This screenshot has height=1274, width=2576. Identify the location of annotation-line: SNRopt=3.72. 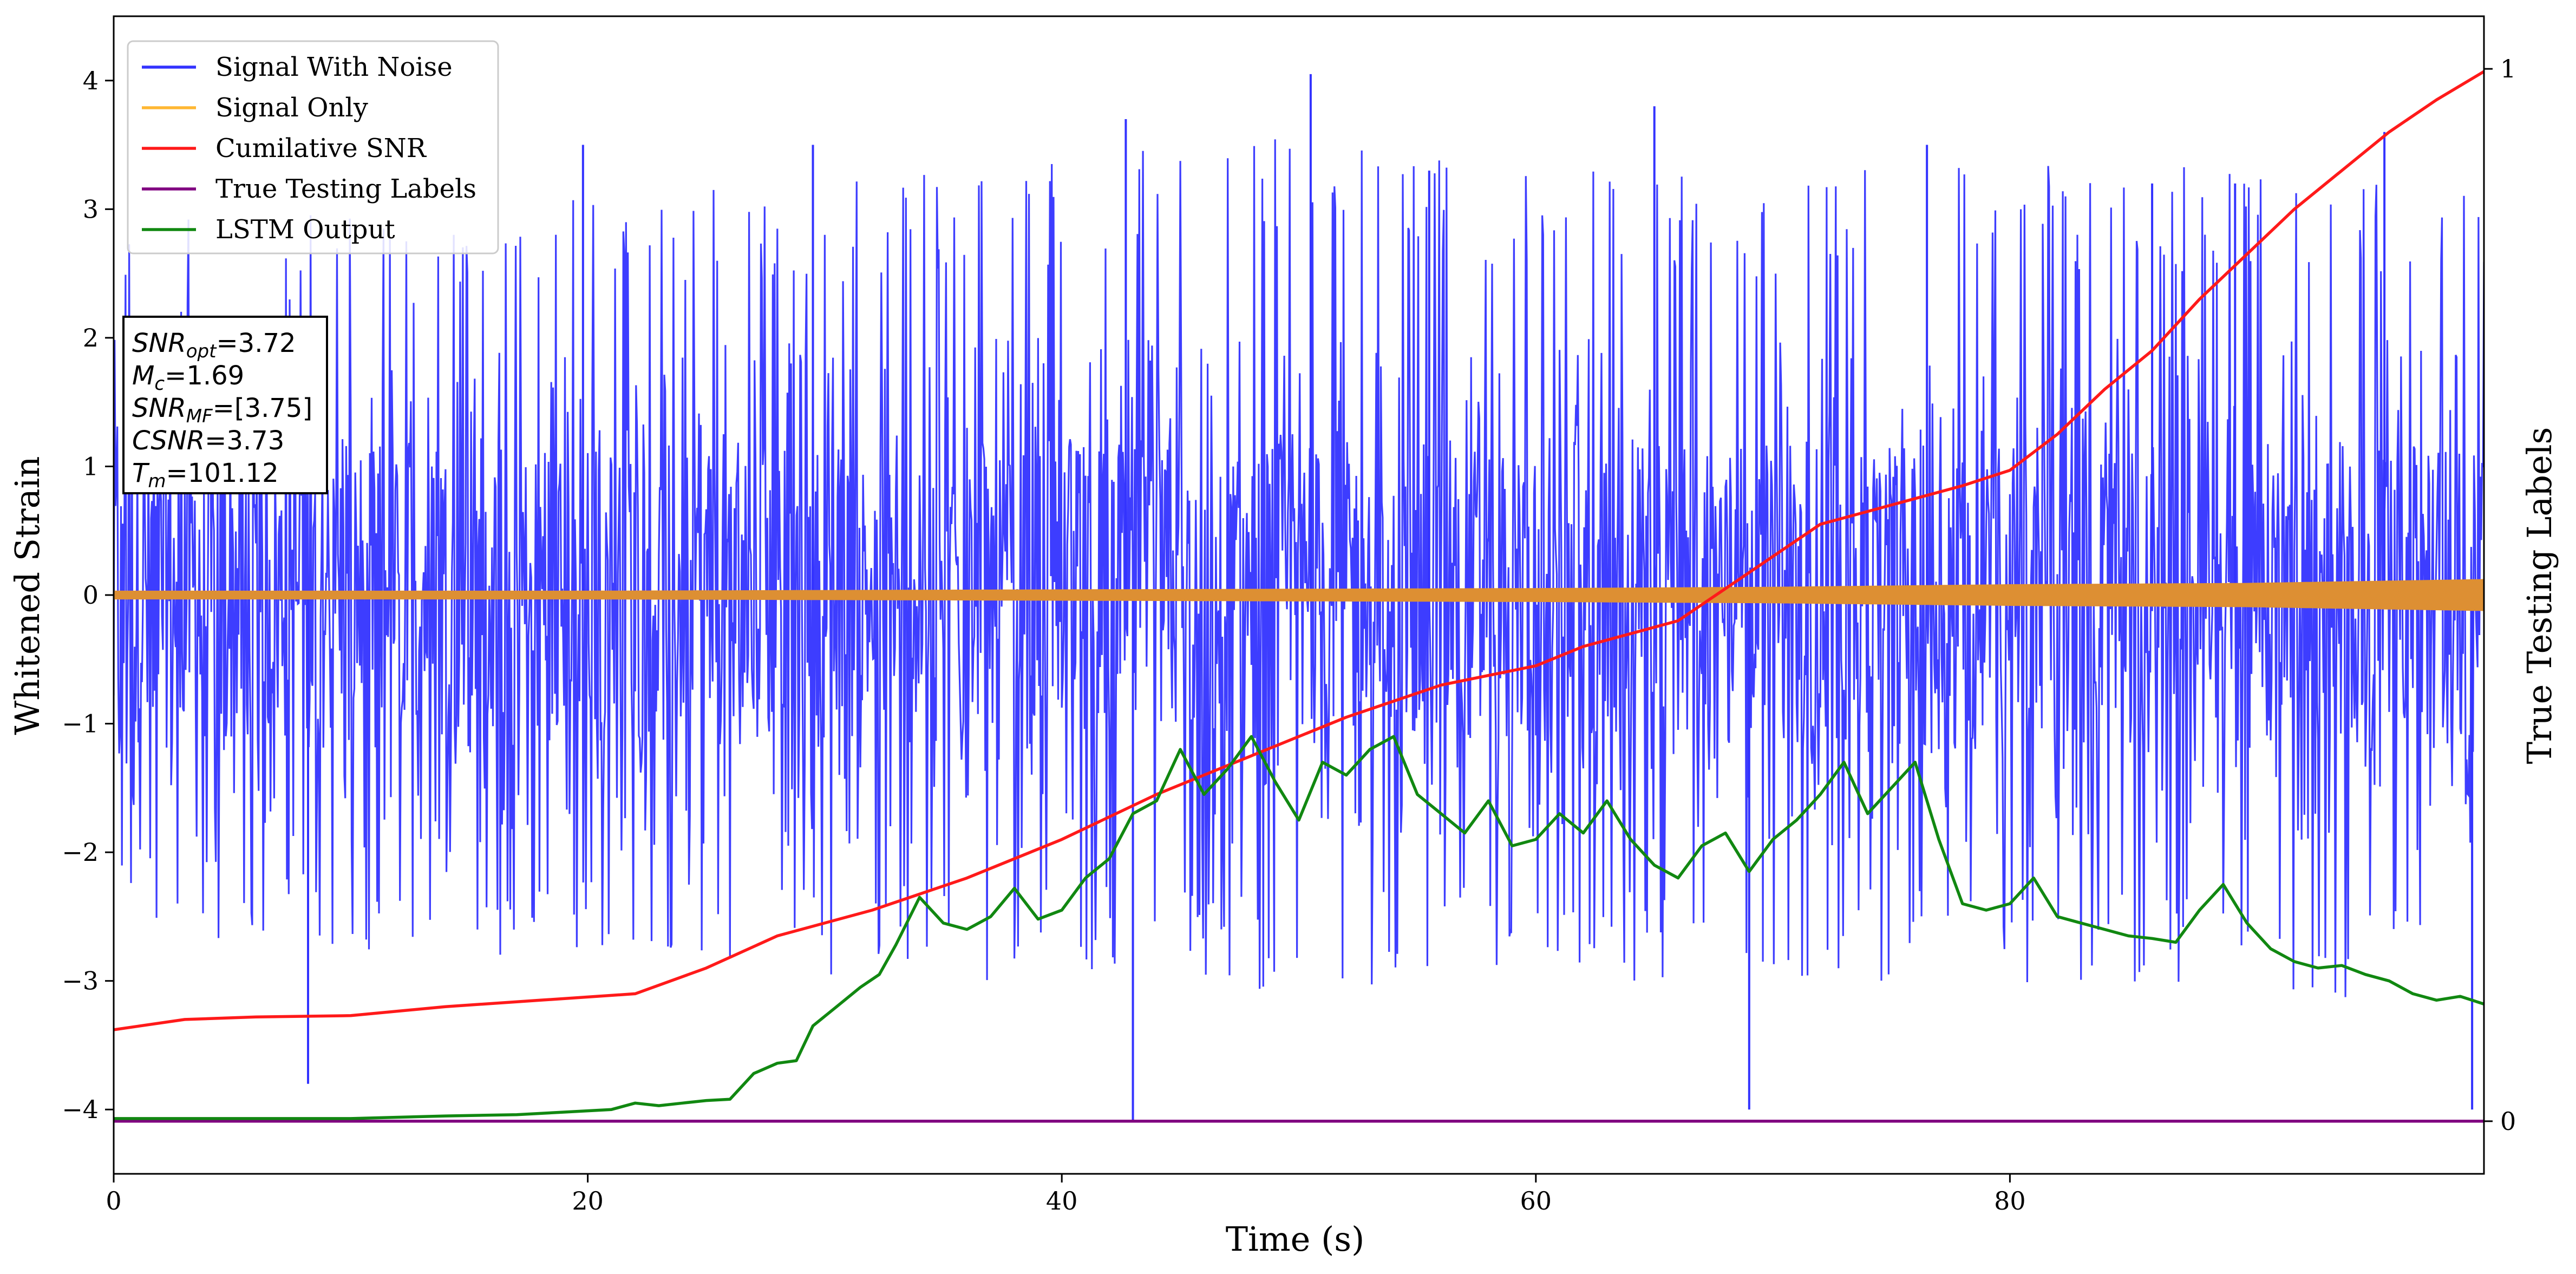
(214, 345).